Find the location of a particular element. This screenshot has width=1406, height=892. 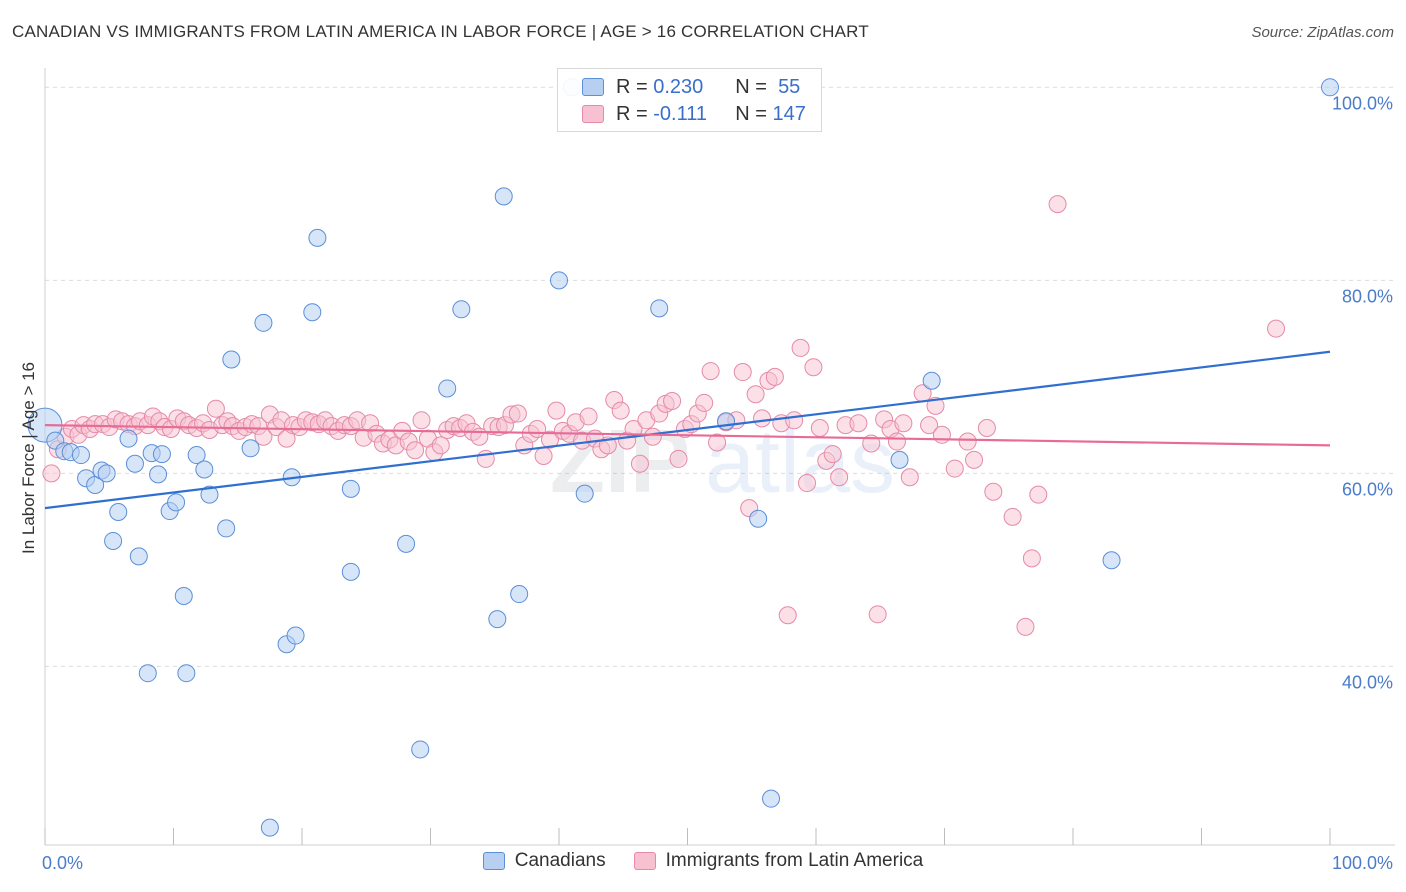

legend-box: R = 0.230 N = 55 R = -0.111 N = 147 is located at coordinates (689, 100).